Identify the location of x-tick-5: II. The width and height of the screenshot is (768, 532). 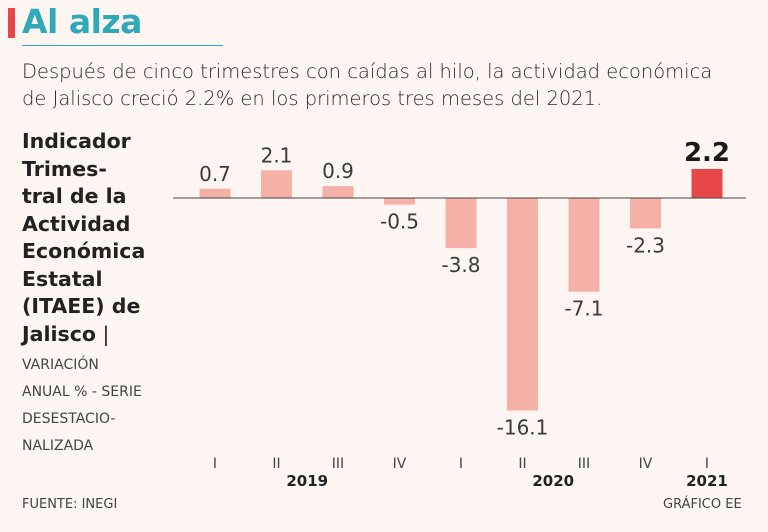
(522, 464).